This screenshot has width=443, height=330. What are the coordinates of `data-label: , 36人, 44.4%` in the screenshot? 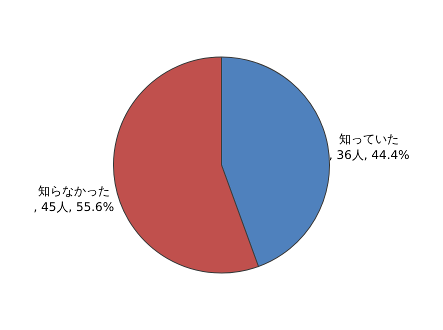 It's located at (369, 155).